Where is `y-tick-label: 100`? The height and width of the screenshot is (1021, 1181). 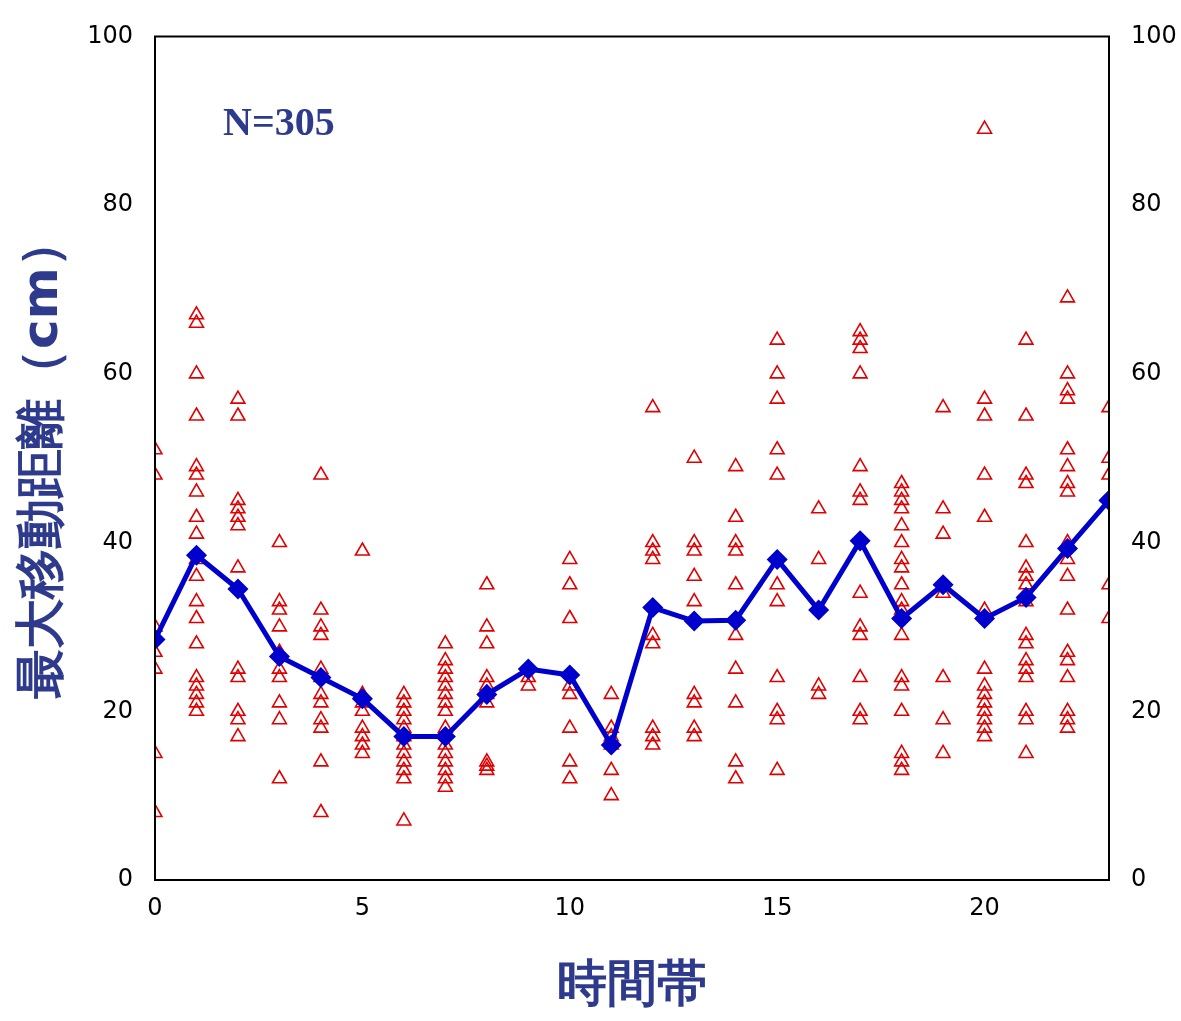 y-tick-label: 100 is located at coordinates (110, 34).